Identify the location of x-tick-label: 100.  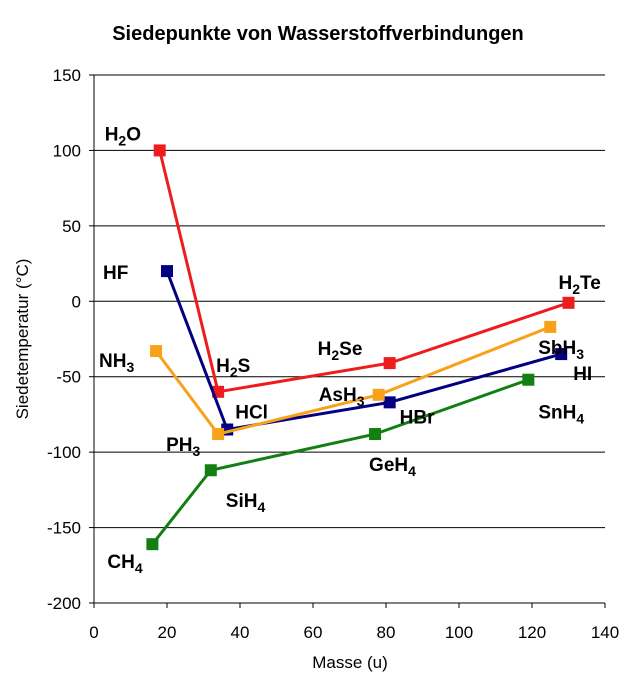
(459, 632).